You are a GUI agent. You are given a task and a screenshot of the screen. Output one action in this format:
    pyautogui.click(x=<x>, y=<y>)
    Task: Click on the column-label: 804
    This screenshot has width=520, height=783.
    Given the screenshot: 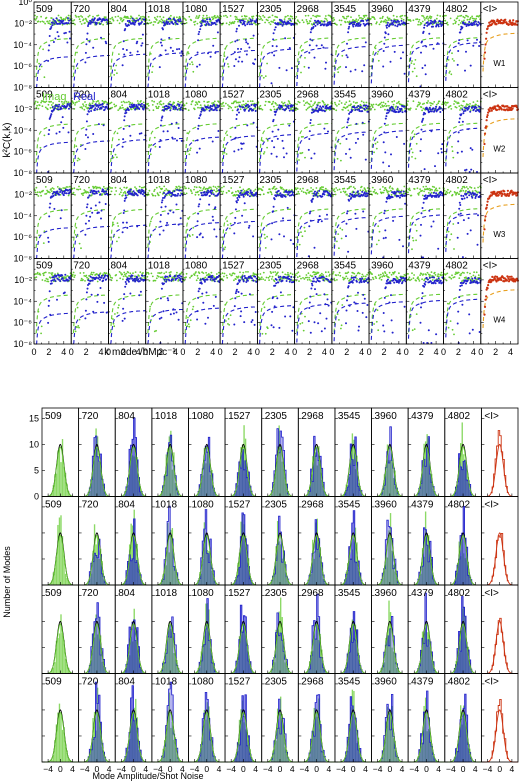 What is the action you would take?
    pyautogui.click(x=118, y=95)
    